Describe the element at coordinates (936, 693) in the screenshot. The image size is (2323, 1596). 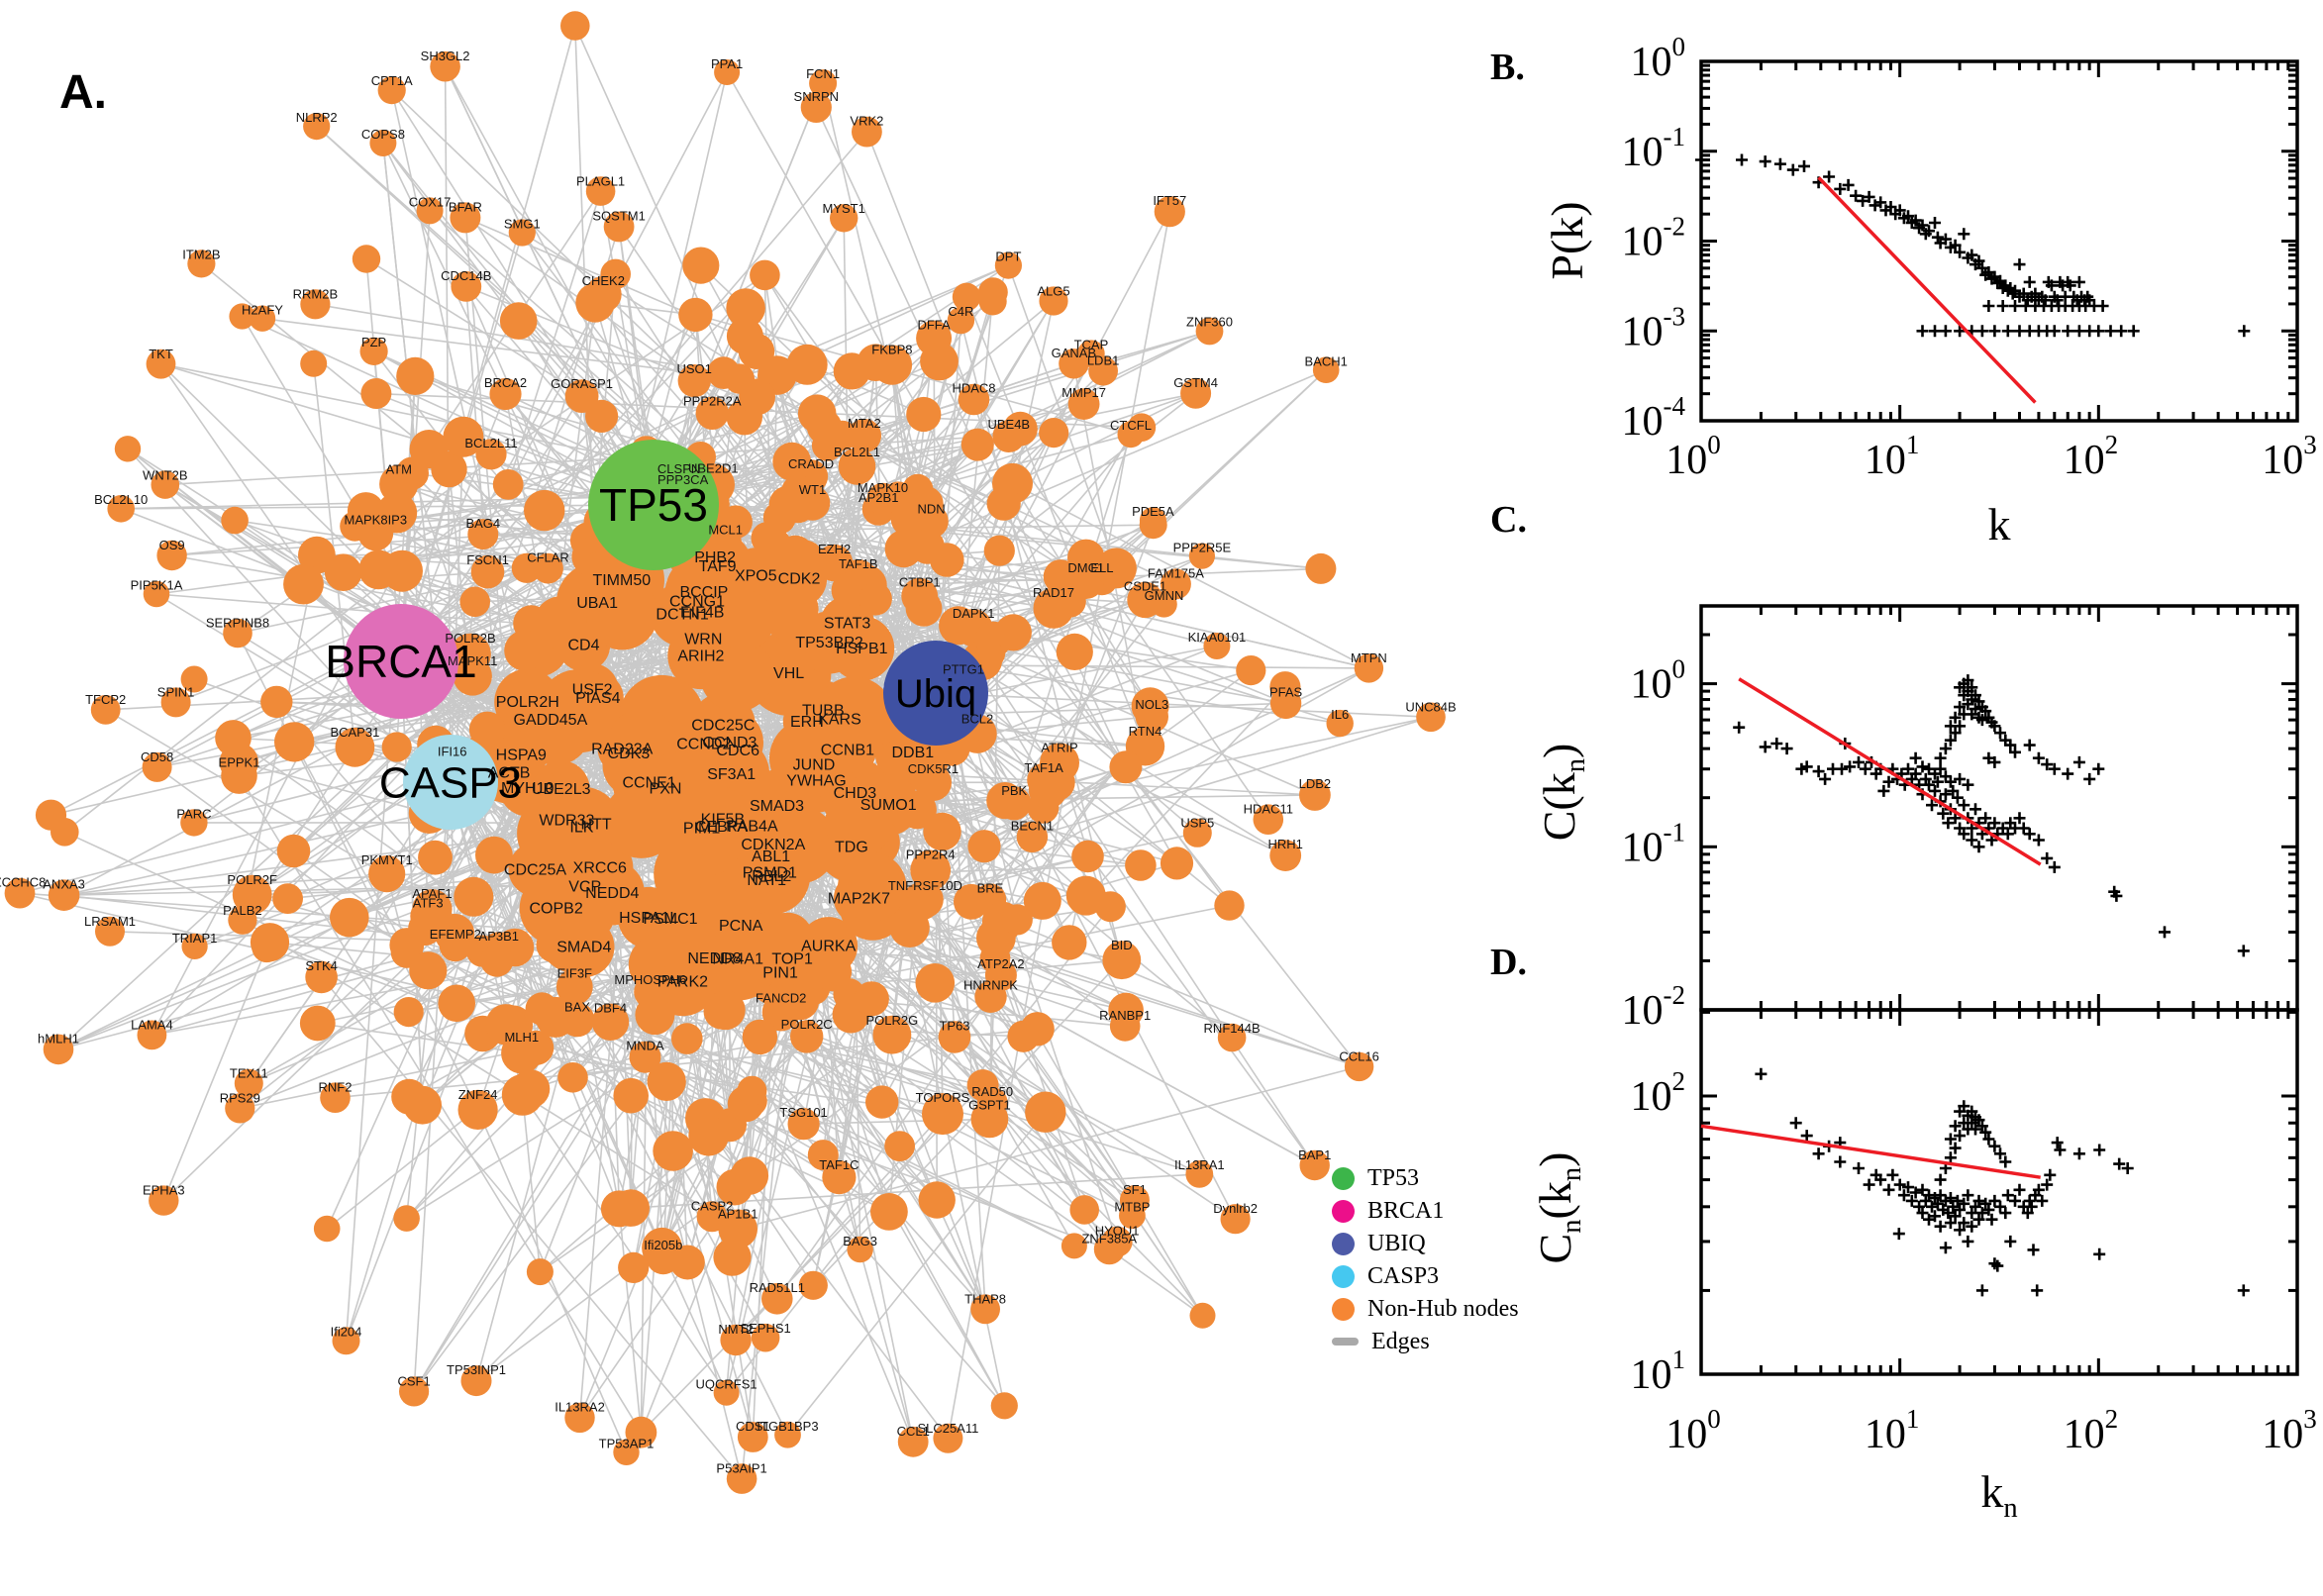
I see `hub-node-ubiq` at that location.